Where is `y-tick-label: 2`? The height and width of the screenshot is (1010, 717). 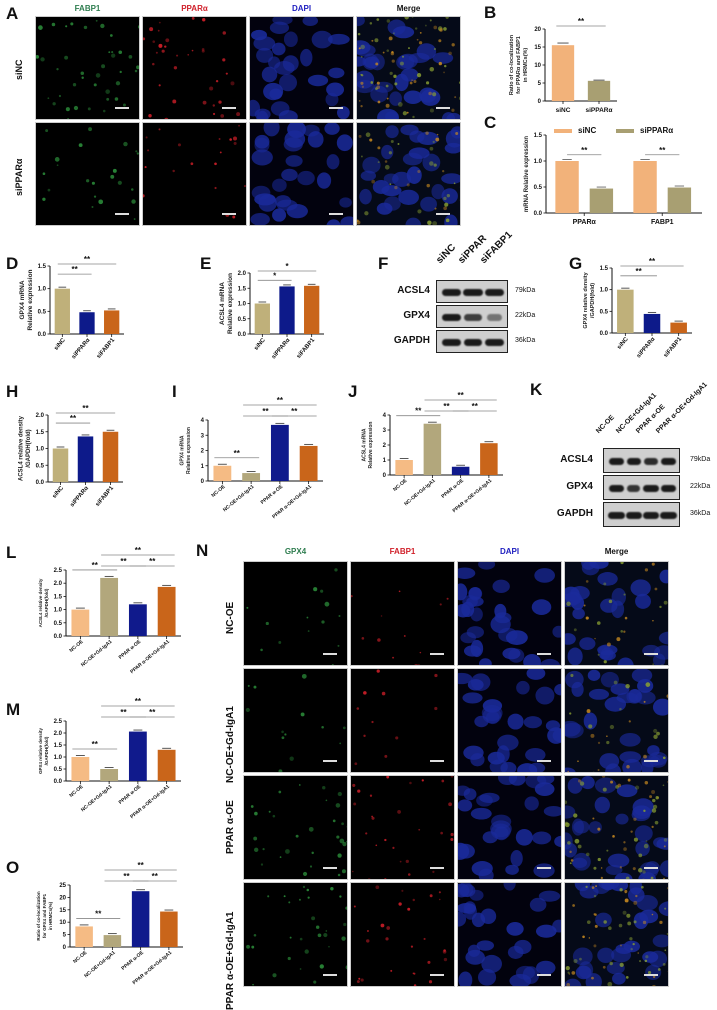
y-tick-label: 2 is located at coordinates (203, 452).